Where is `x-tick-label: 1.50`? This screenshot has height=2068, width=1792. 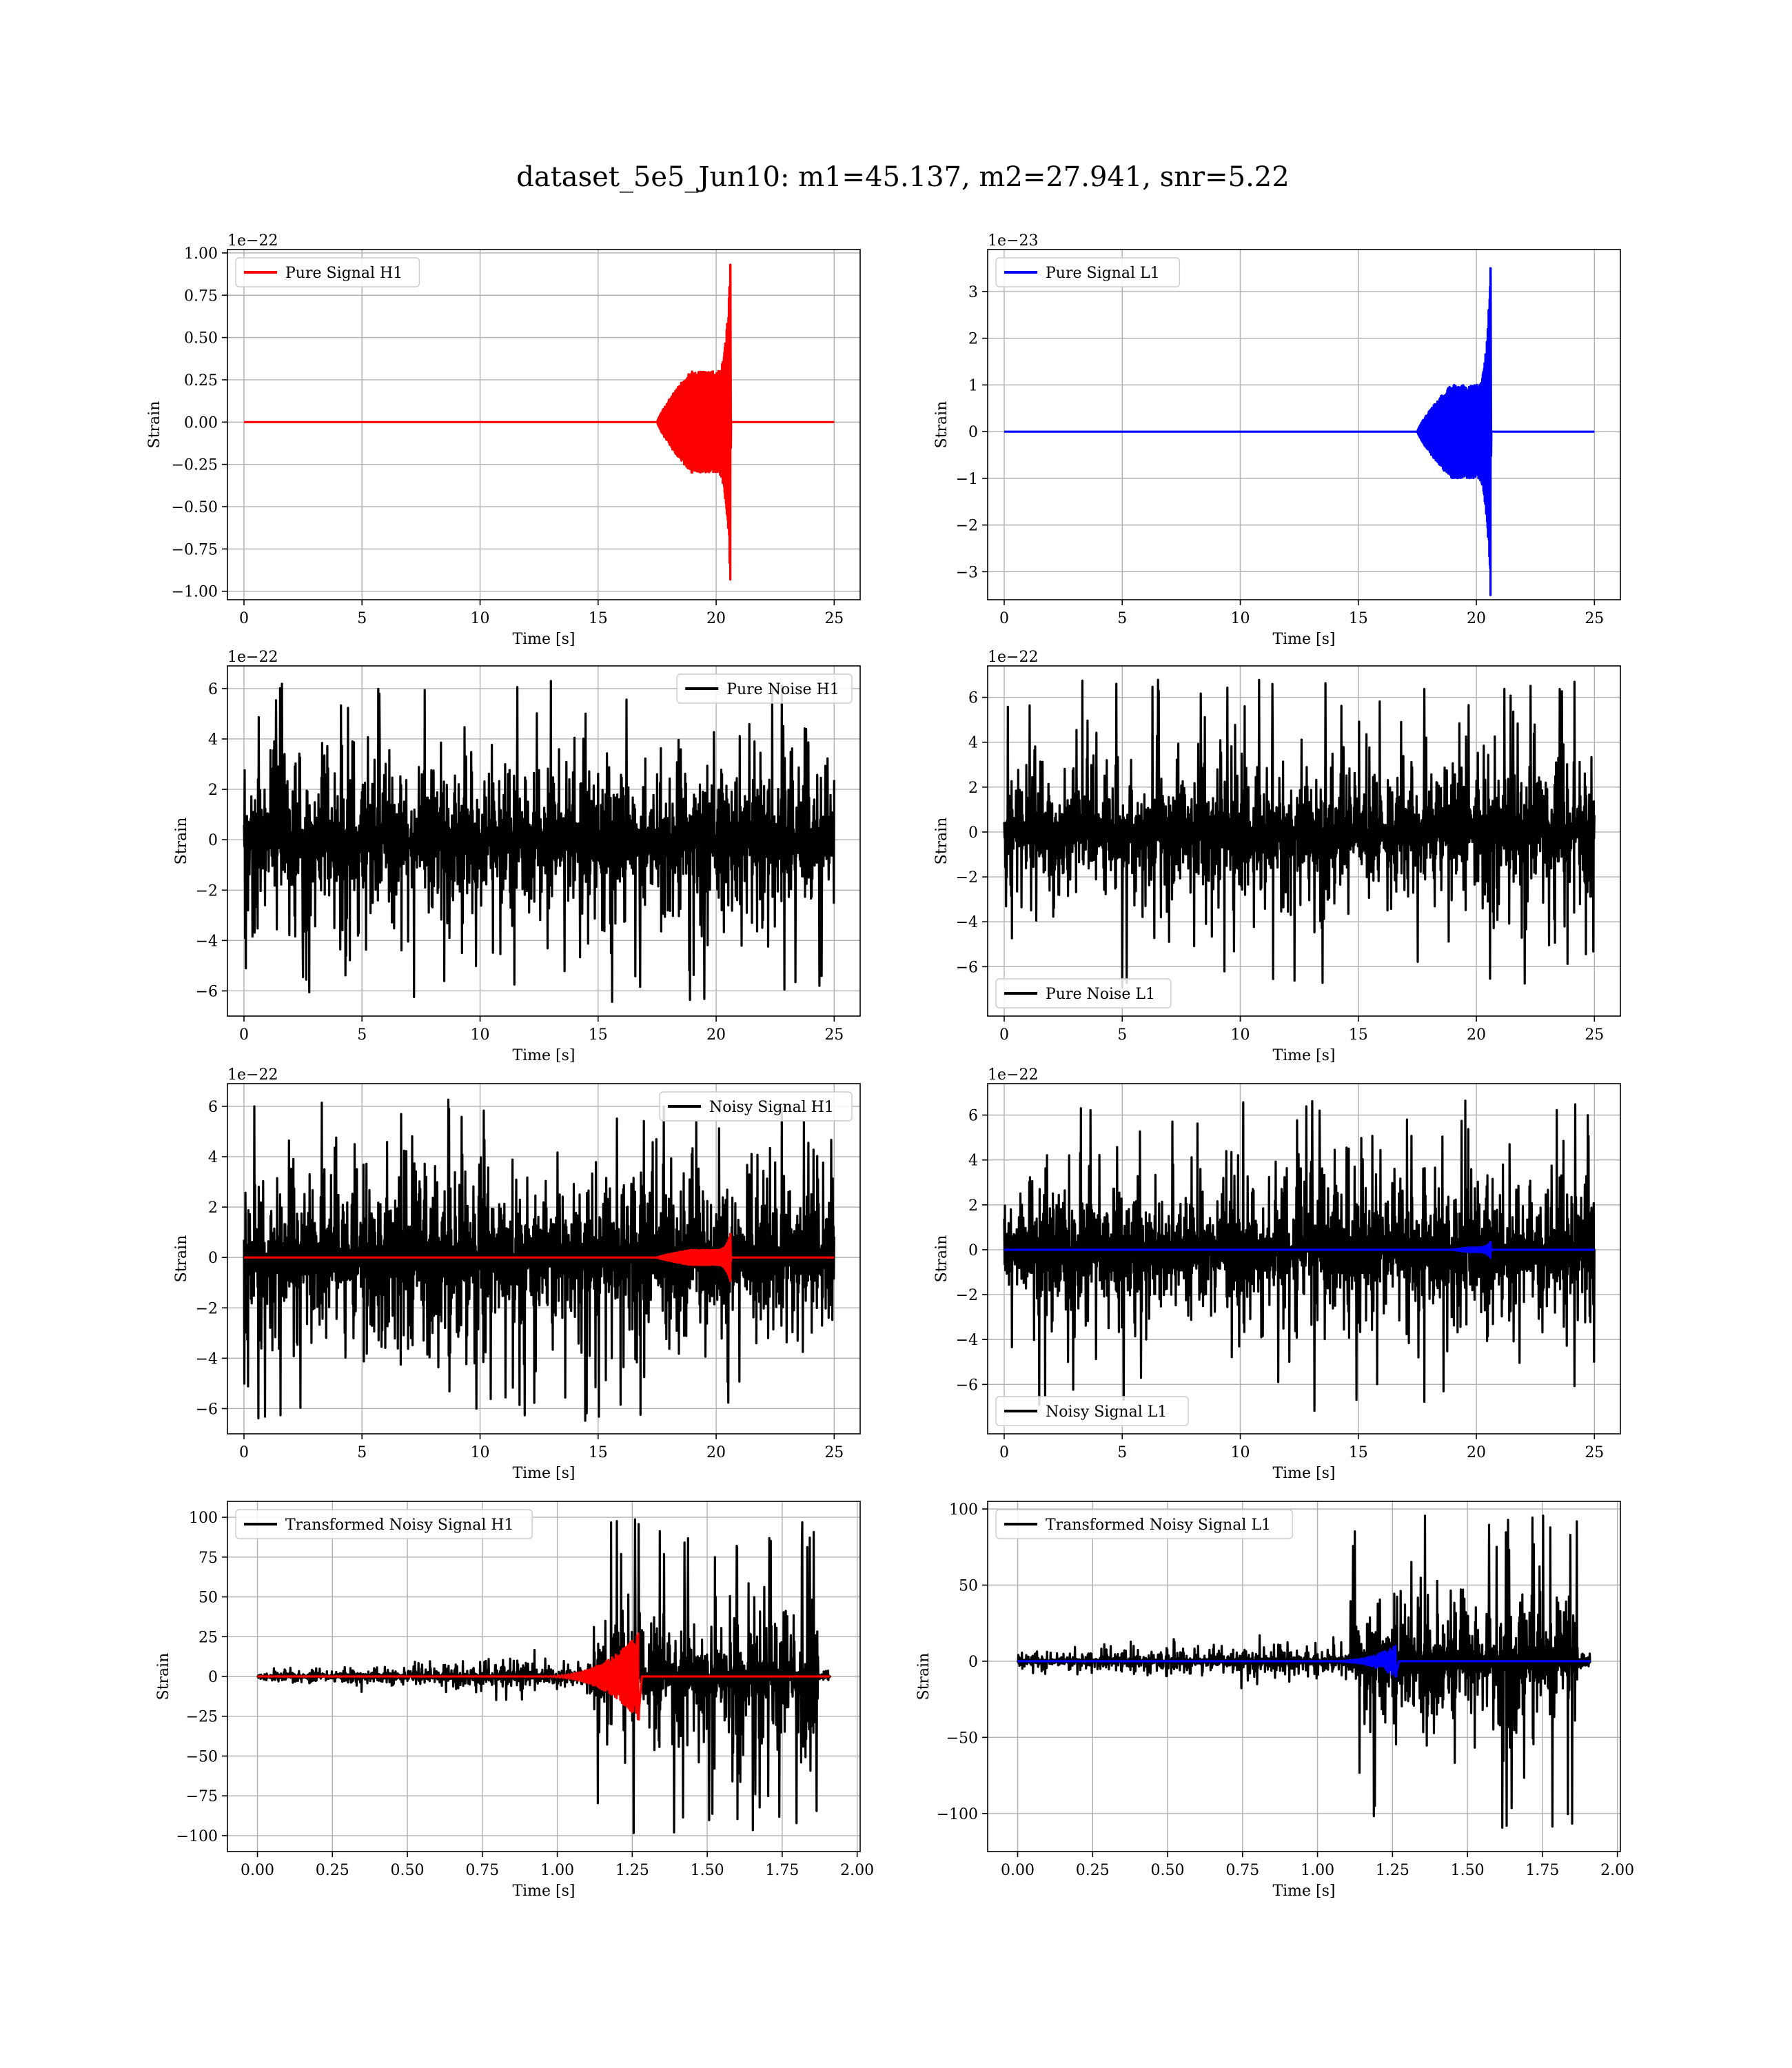 x-tick-label: 1.50 is located at coordinates (708, 1870).